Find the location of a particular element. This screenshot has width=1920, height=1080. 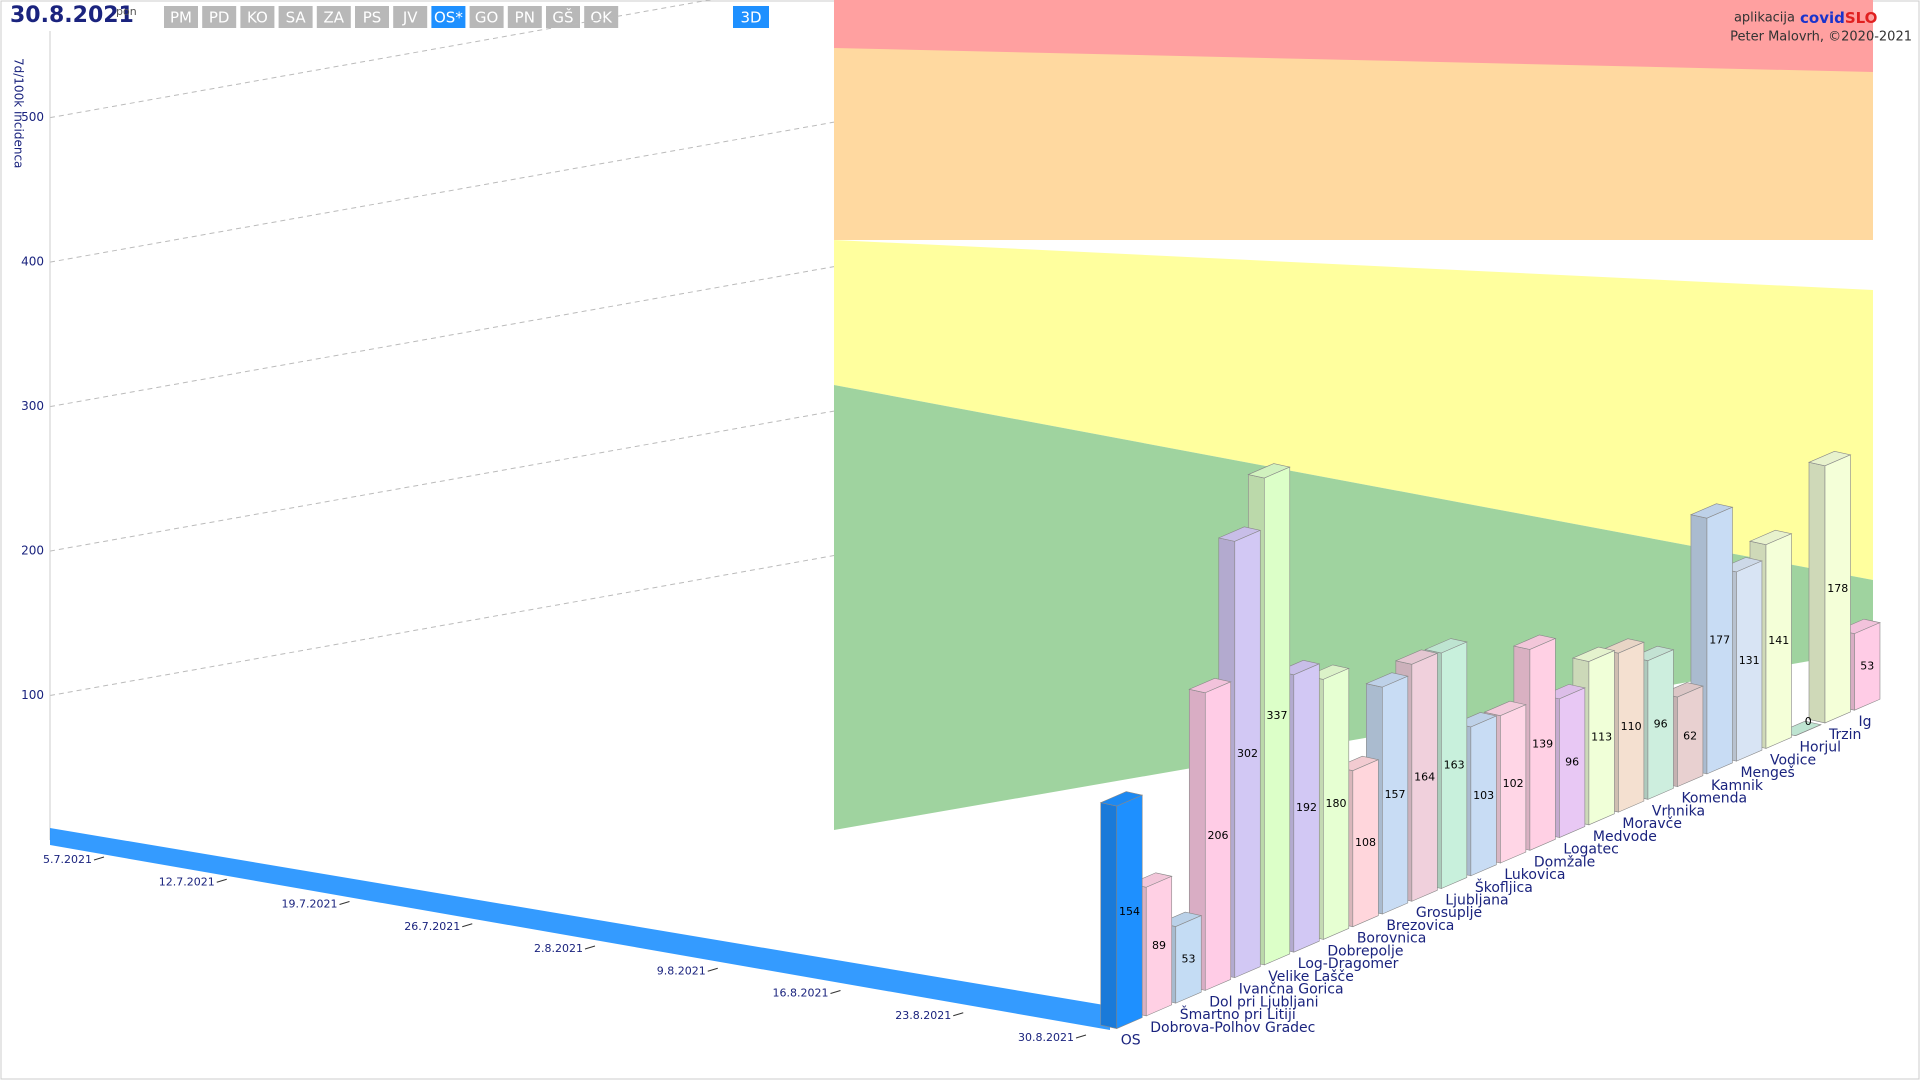

value-label: 89 is located at coordinates (1159, 945).